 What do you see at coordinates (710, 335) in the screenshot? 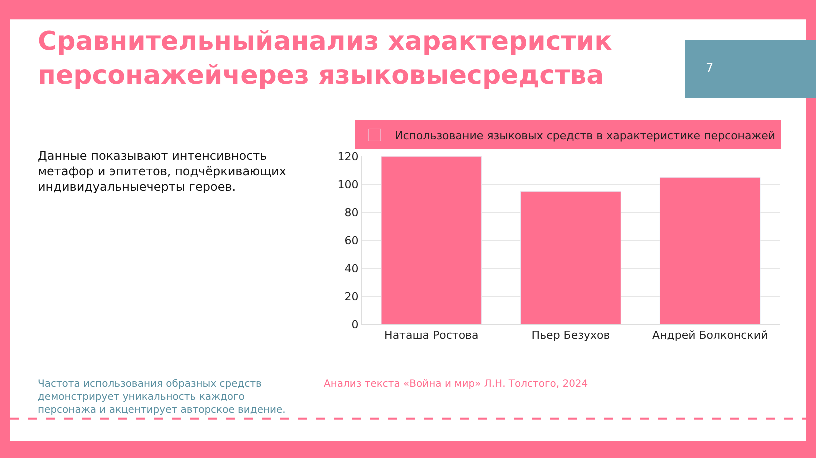
I see `x-tick-label: Андрей Болконский` at bounding box center [710, 335].